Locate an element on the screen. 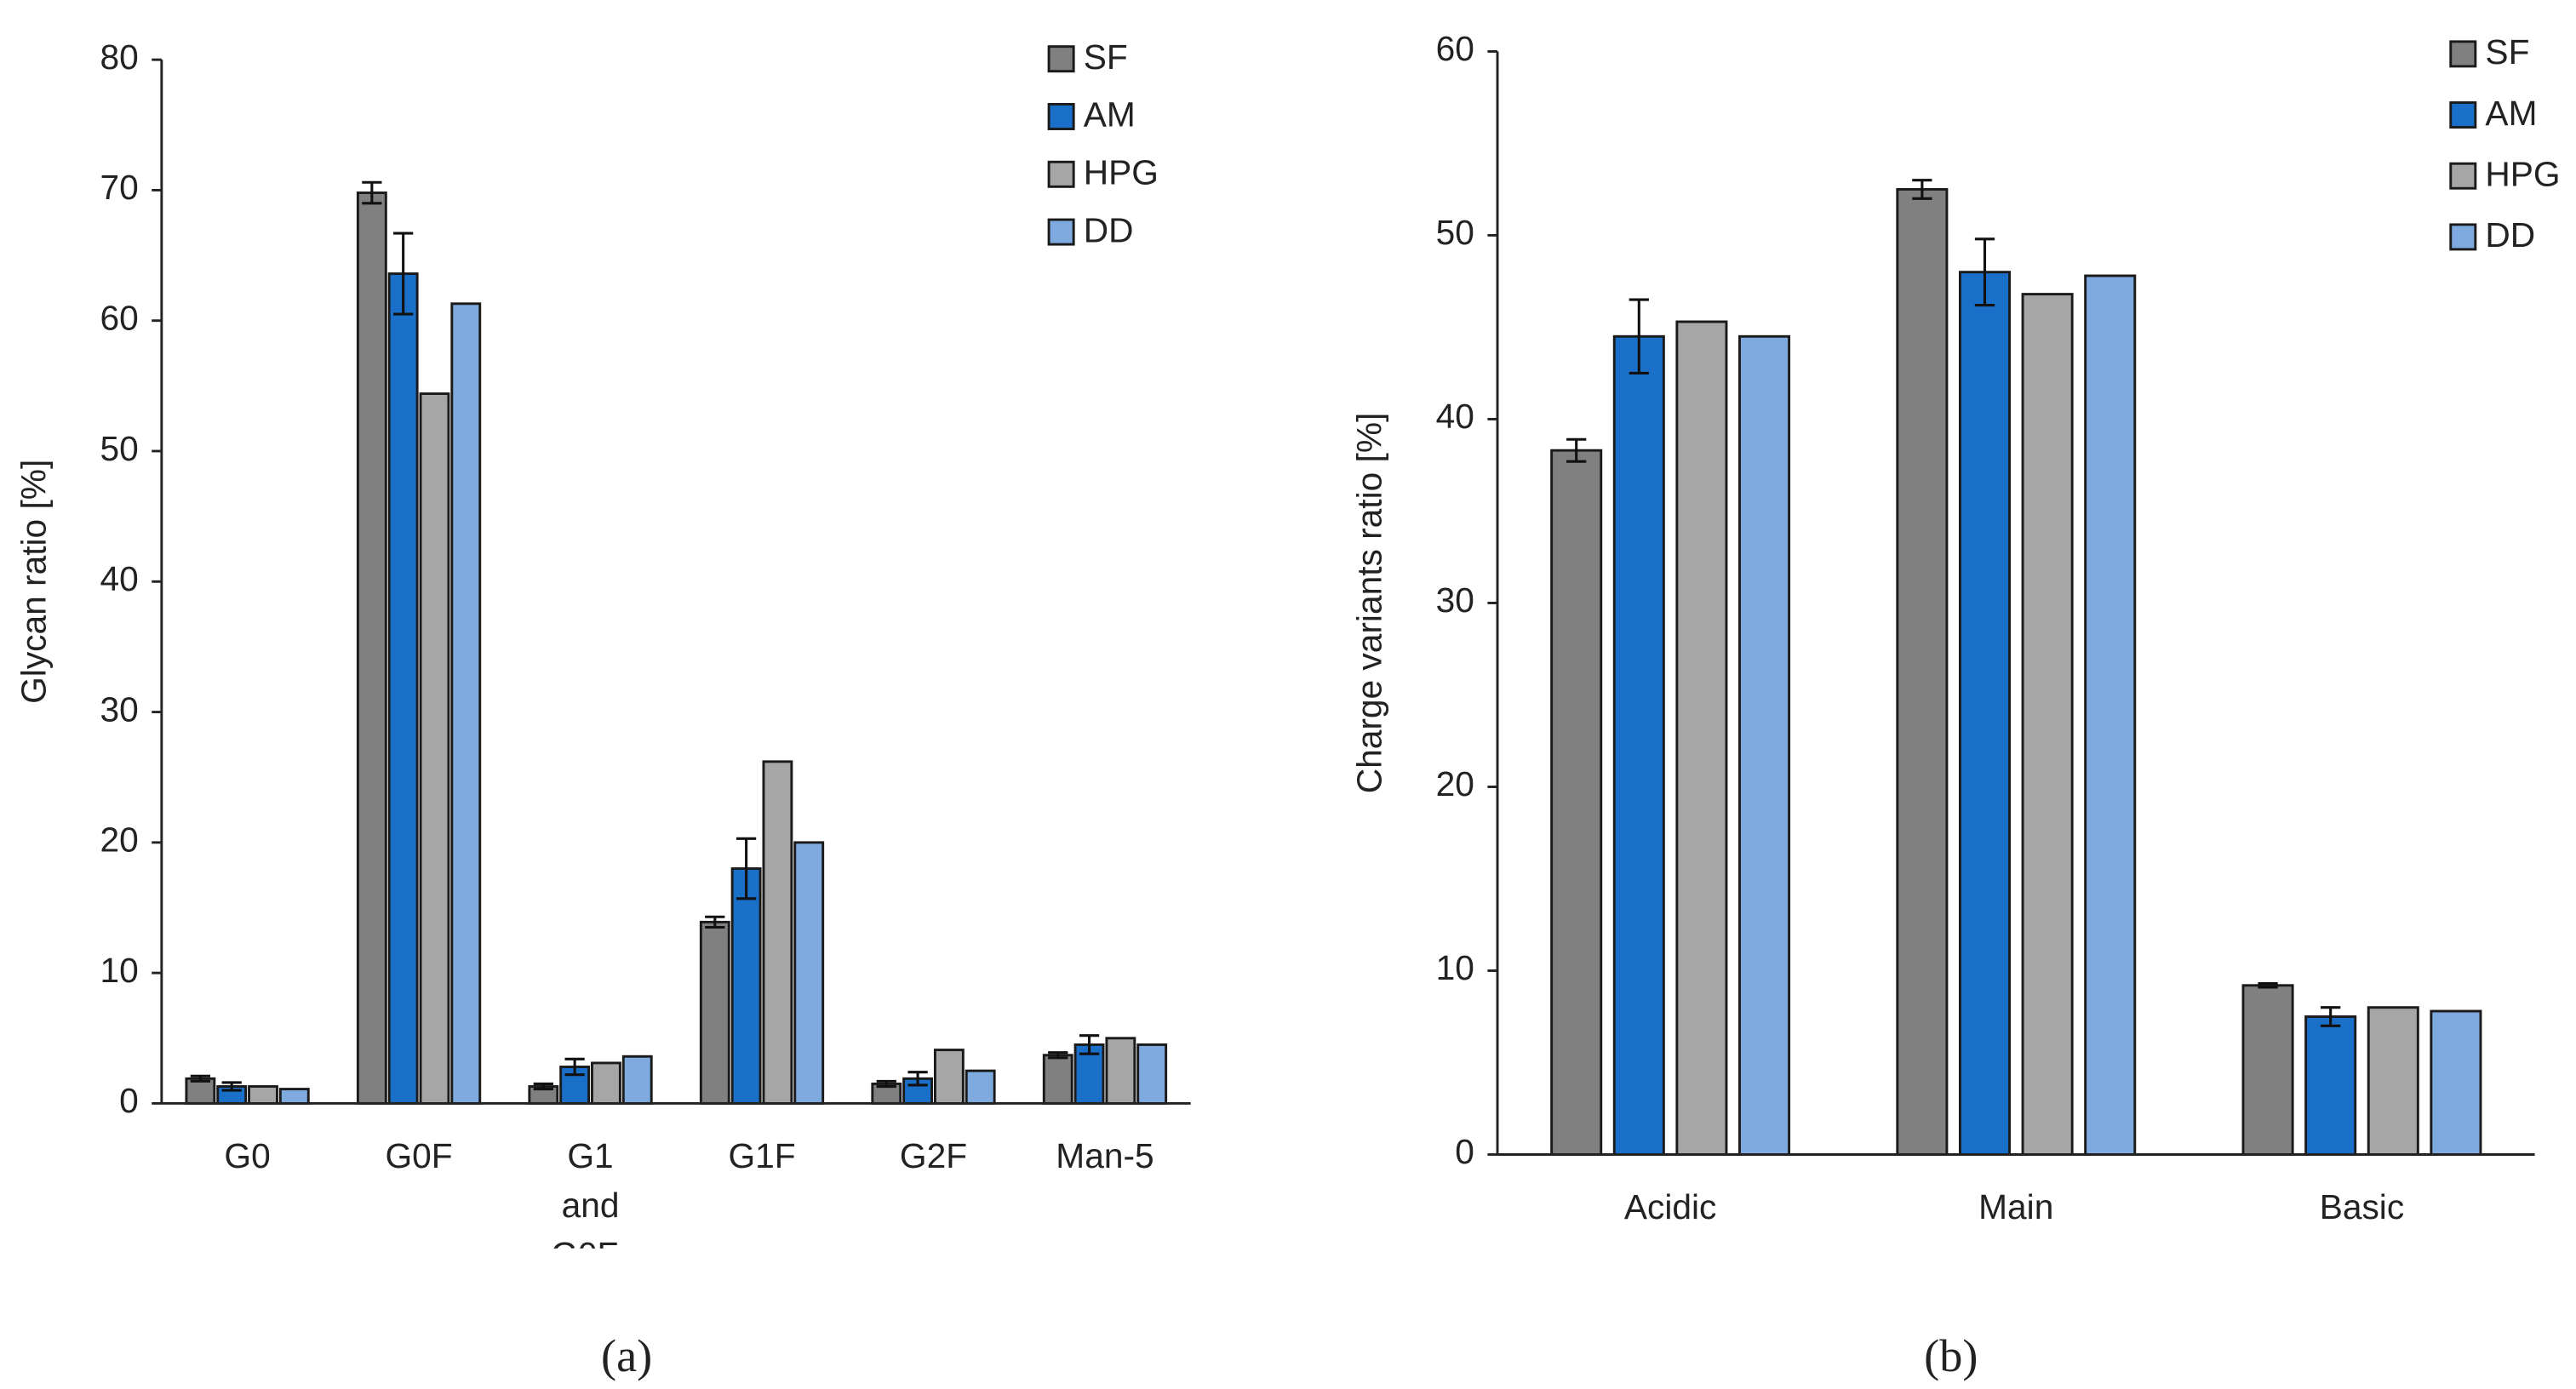 This screenshot has width=2576, height=1389. x-tick-label-box: G1F is located at coordinates (762, 1157).